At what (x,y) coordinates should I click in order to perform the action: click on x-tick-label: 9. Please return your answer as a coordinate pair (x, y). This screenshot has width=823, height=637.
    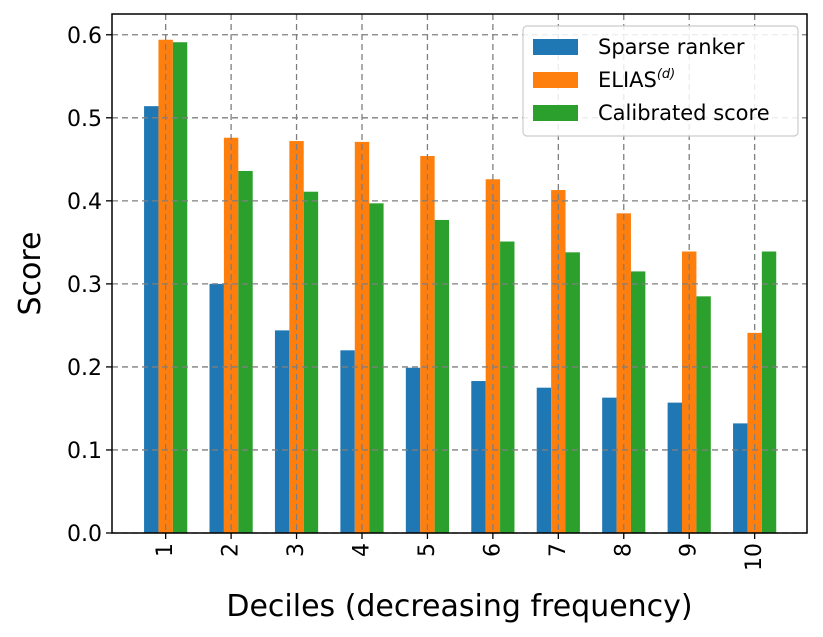
    Looking at the image, I should click on (689, 550).